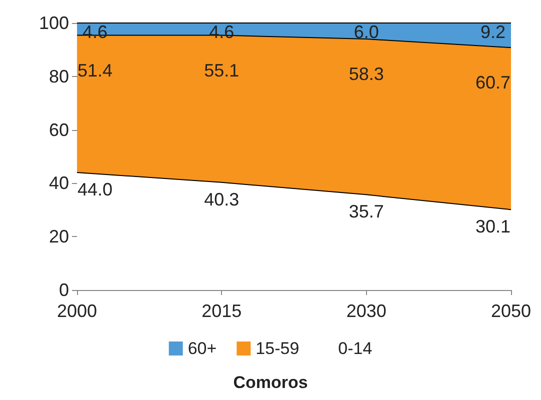 Image resolution: width=541 pixels, height=400 pixels. Describe the element at coordinates (366, 212) in the screenshot. I see `data-label: 35.7` at that location.